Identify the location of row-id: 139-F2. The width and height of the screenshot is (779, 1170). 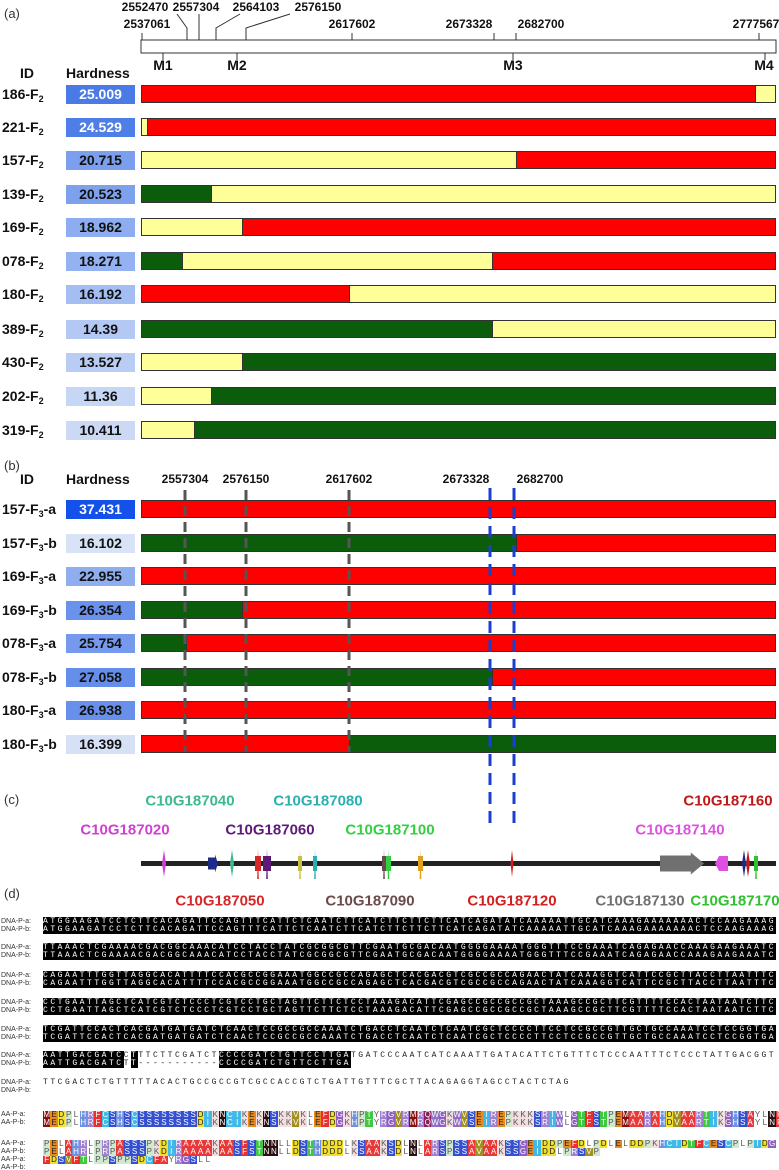
(23, 194).